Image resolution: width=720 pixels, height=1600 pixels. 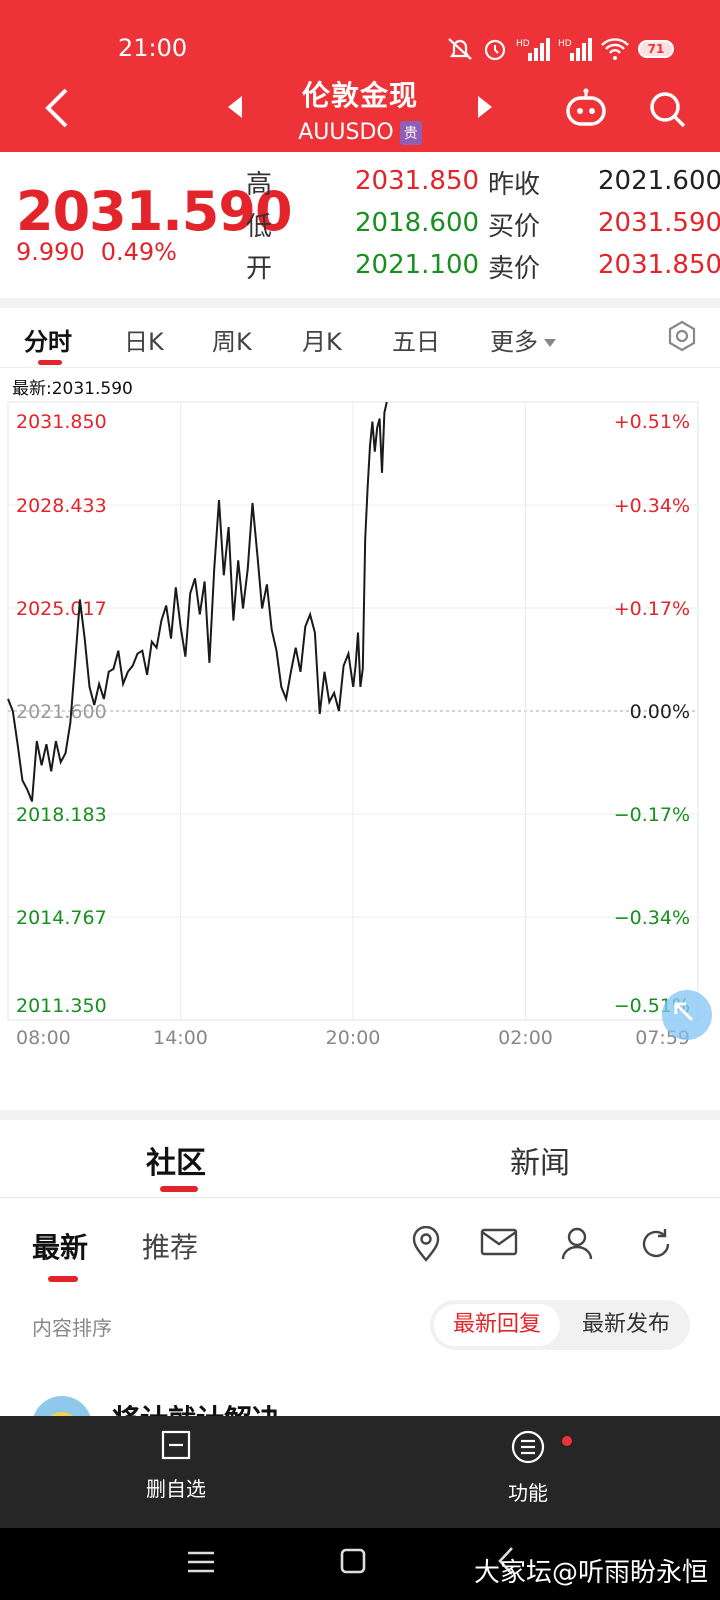 I want to click on remove-watchlist-button: 删自选, so click(x=176, y=1466).